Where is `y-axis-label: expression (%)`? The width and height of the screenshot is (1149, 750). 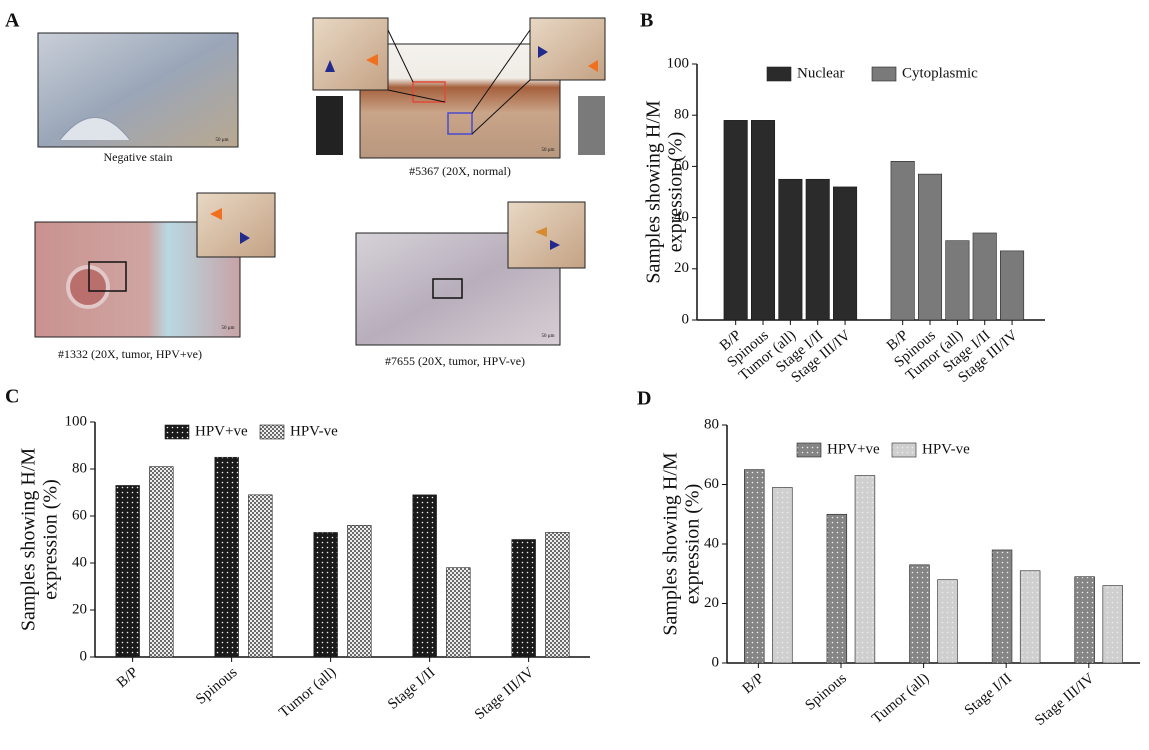 y-axis-label: expression (%) is located at coordinates (693, 544).